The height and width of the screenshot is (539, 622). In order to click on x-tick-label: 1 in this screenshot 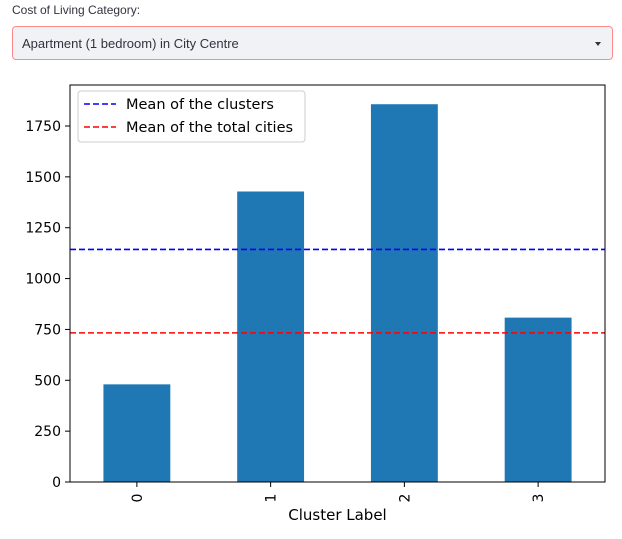, I will do `click(272, 498)`.